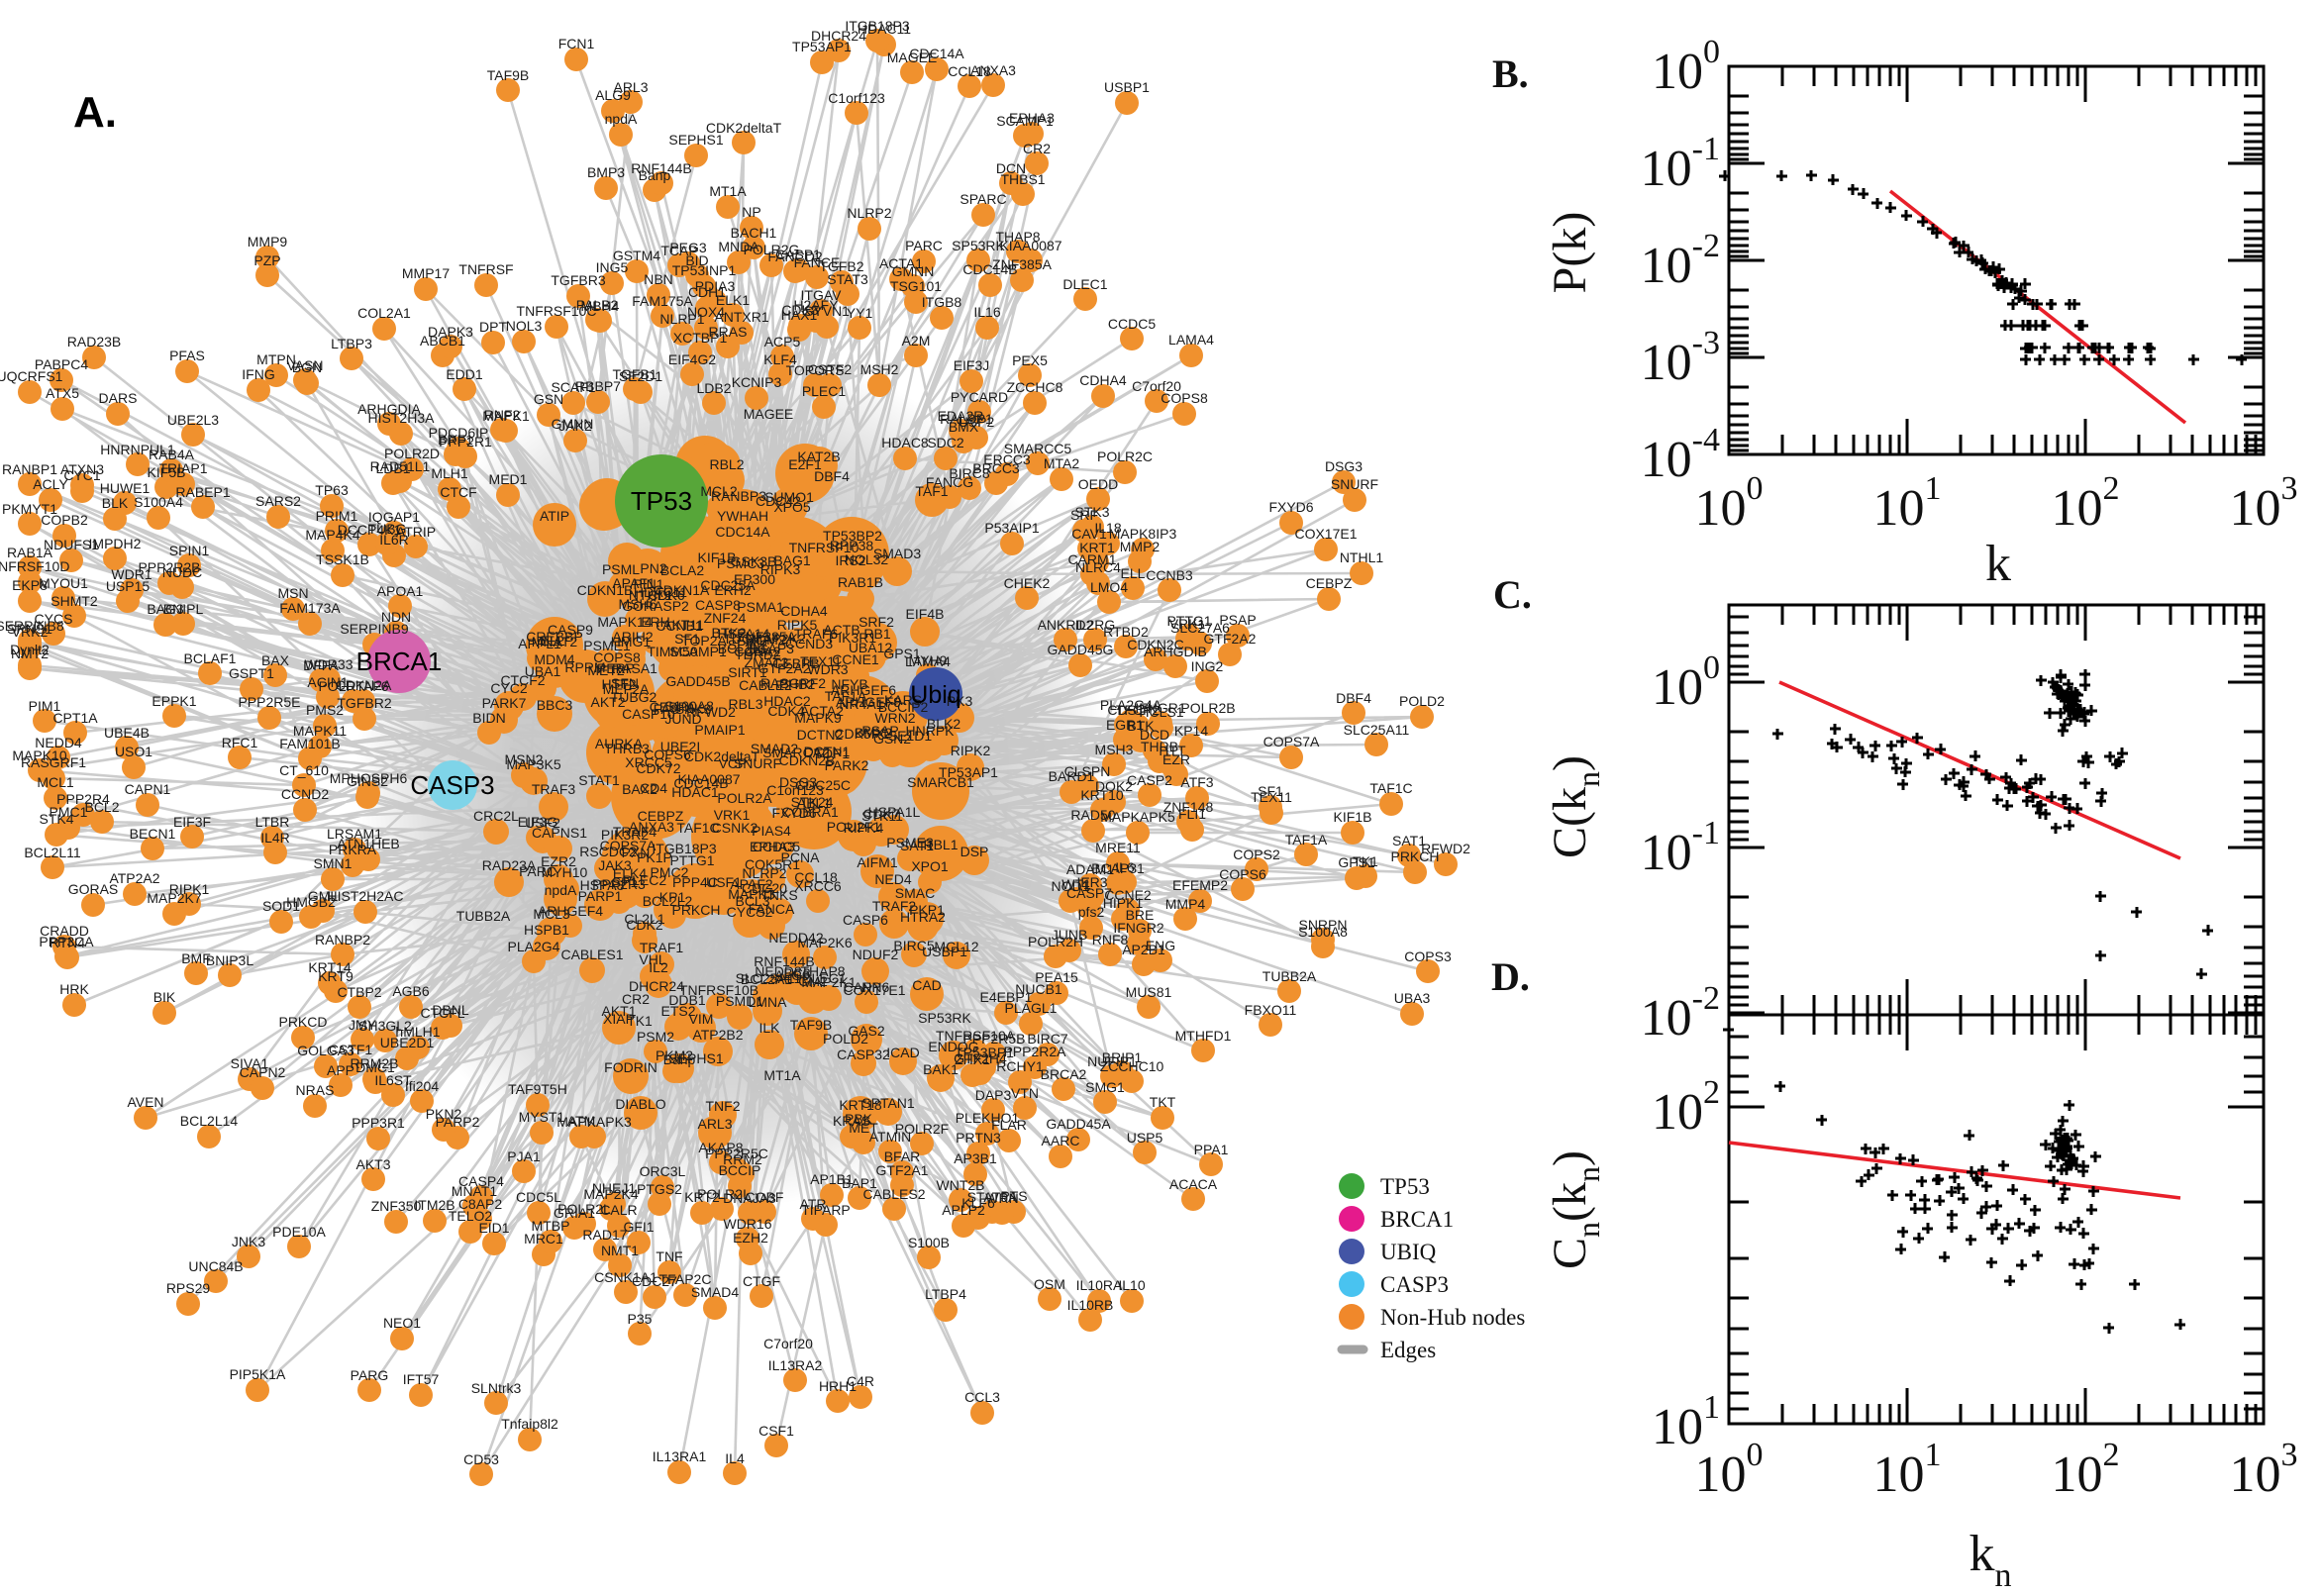 This screenshot has width=2323, height=1596. What do you see at coordinates (979, 397) in the screenshot?
I see `svg-text: PYCARD` at bounding box center [979, 397].